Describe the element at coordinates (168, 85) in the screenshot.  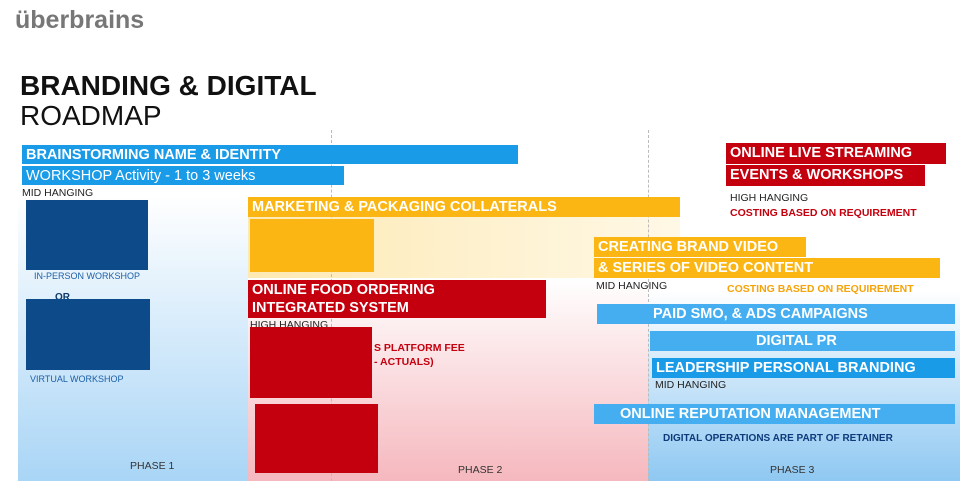
I see `title: BRANDING & DIGITAL` at that location.